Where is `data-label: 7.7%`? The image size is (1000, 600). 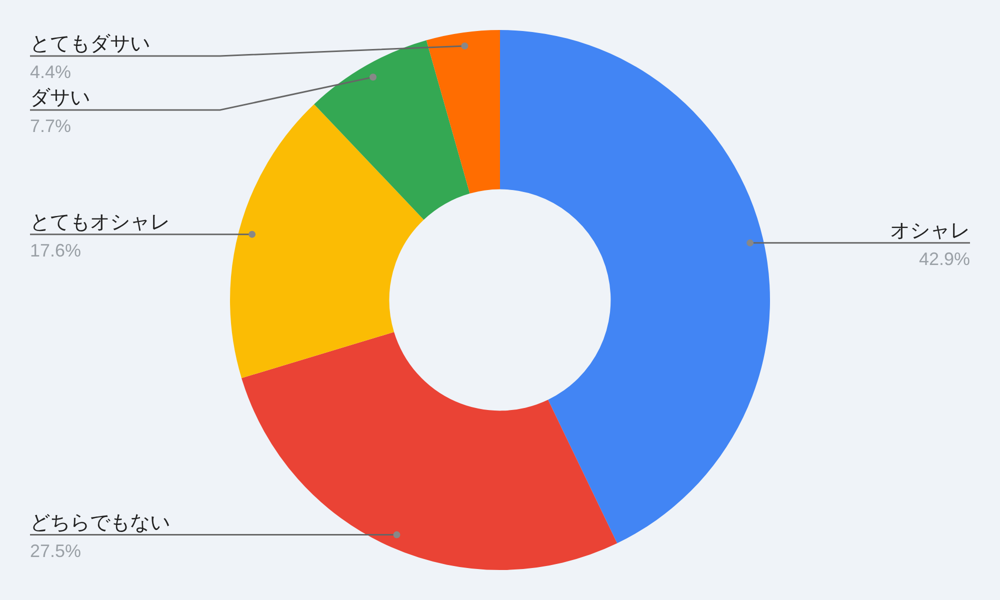 data-label: 7.7% is located at coordinates (51, 126).